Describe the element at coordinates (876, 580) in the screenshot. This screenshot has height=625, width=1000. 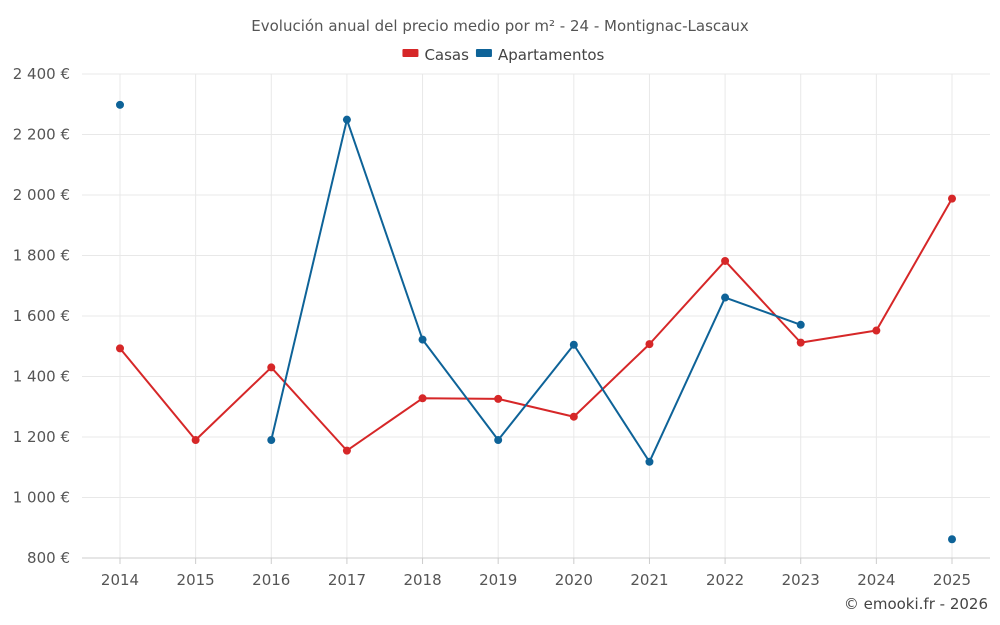
I see `x-tick-label: 2024` at that location.